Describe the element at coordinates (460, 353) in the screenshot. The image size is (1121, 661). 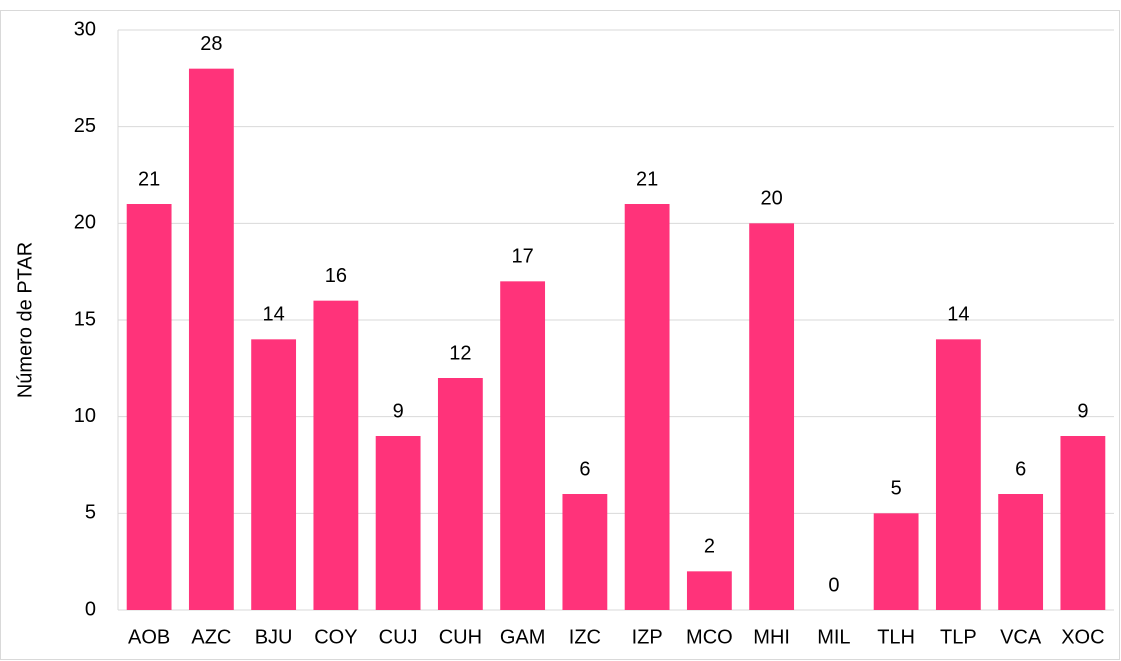
I see `data-label: 12` at that location.